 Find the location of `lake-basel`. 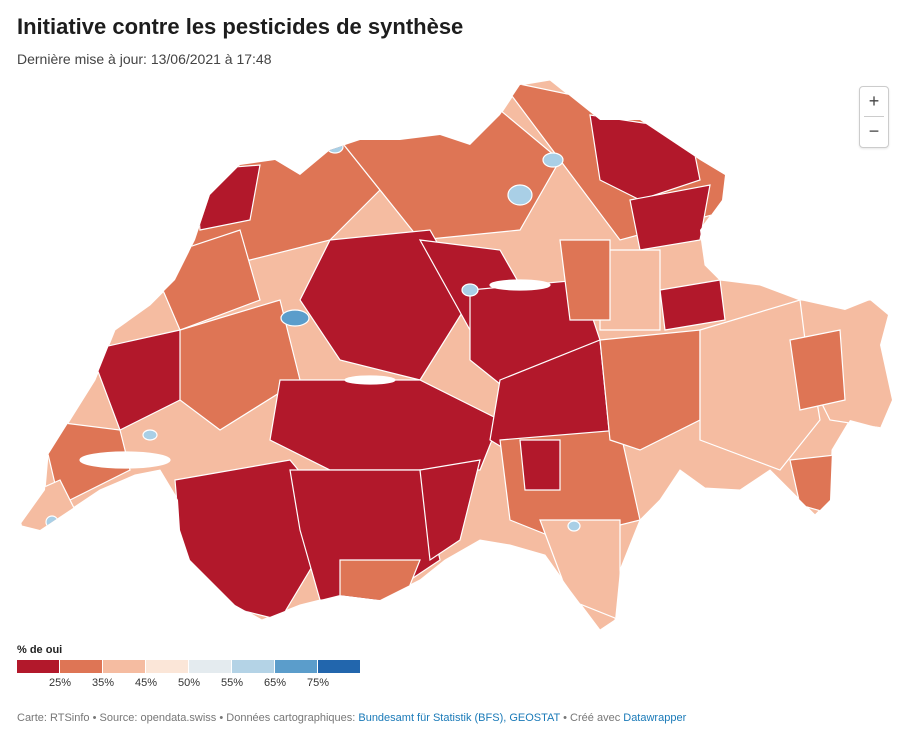

lake-basel is located at coordinates (335, 147).